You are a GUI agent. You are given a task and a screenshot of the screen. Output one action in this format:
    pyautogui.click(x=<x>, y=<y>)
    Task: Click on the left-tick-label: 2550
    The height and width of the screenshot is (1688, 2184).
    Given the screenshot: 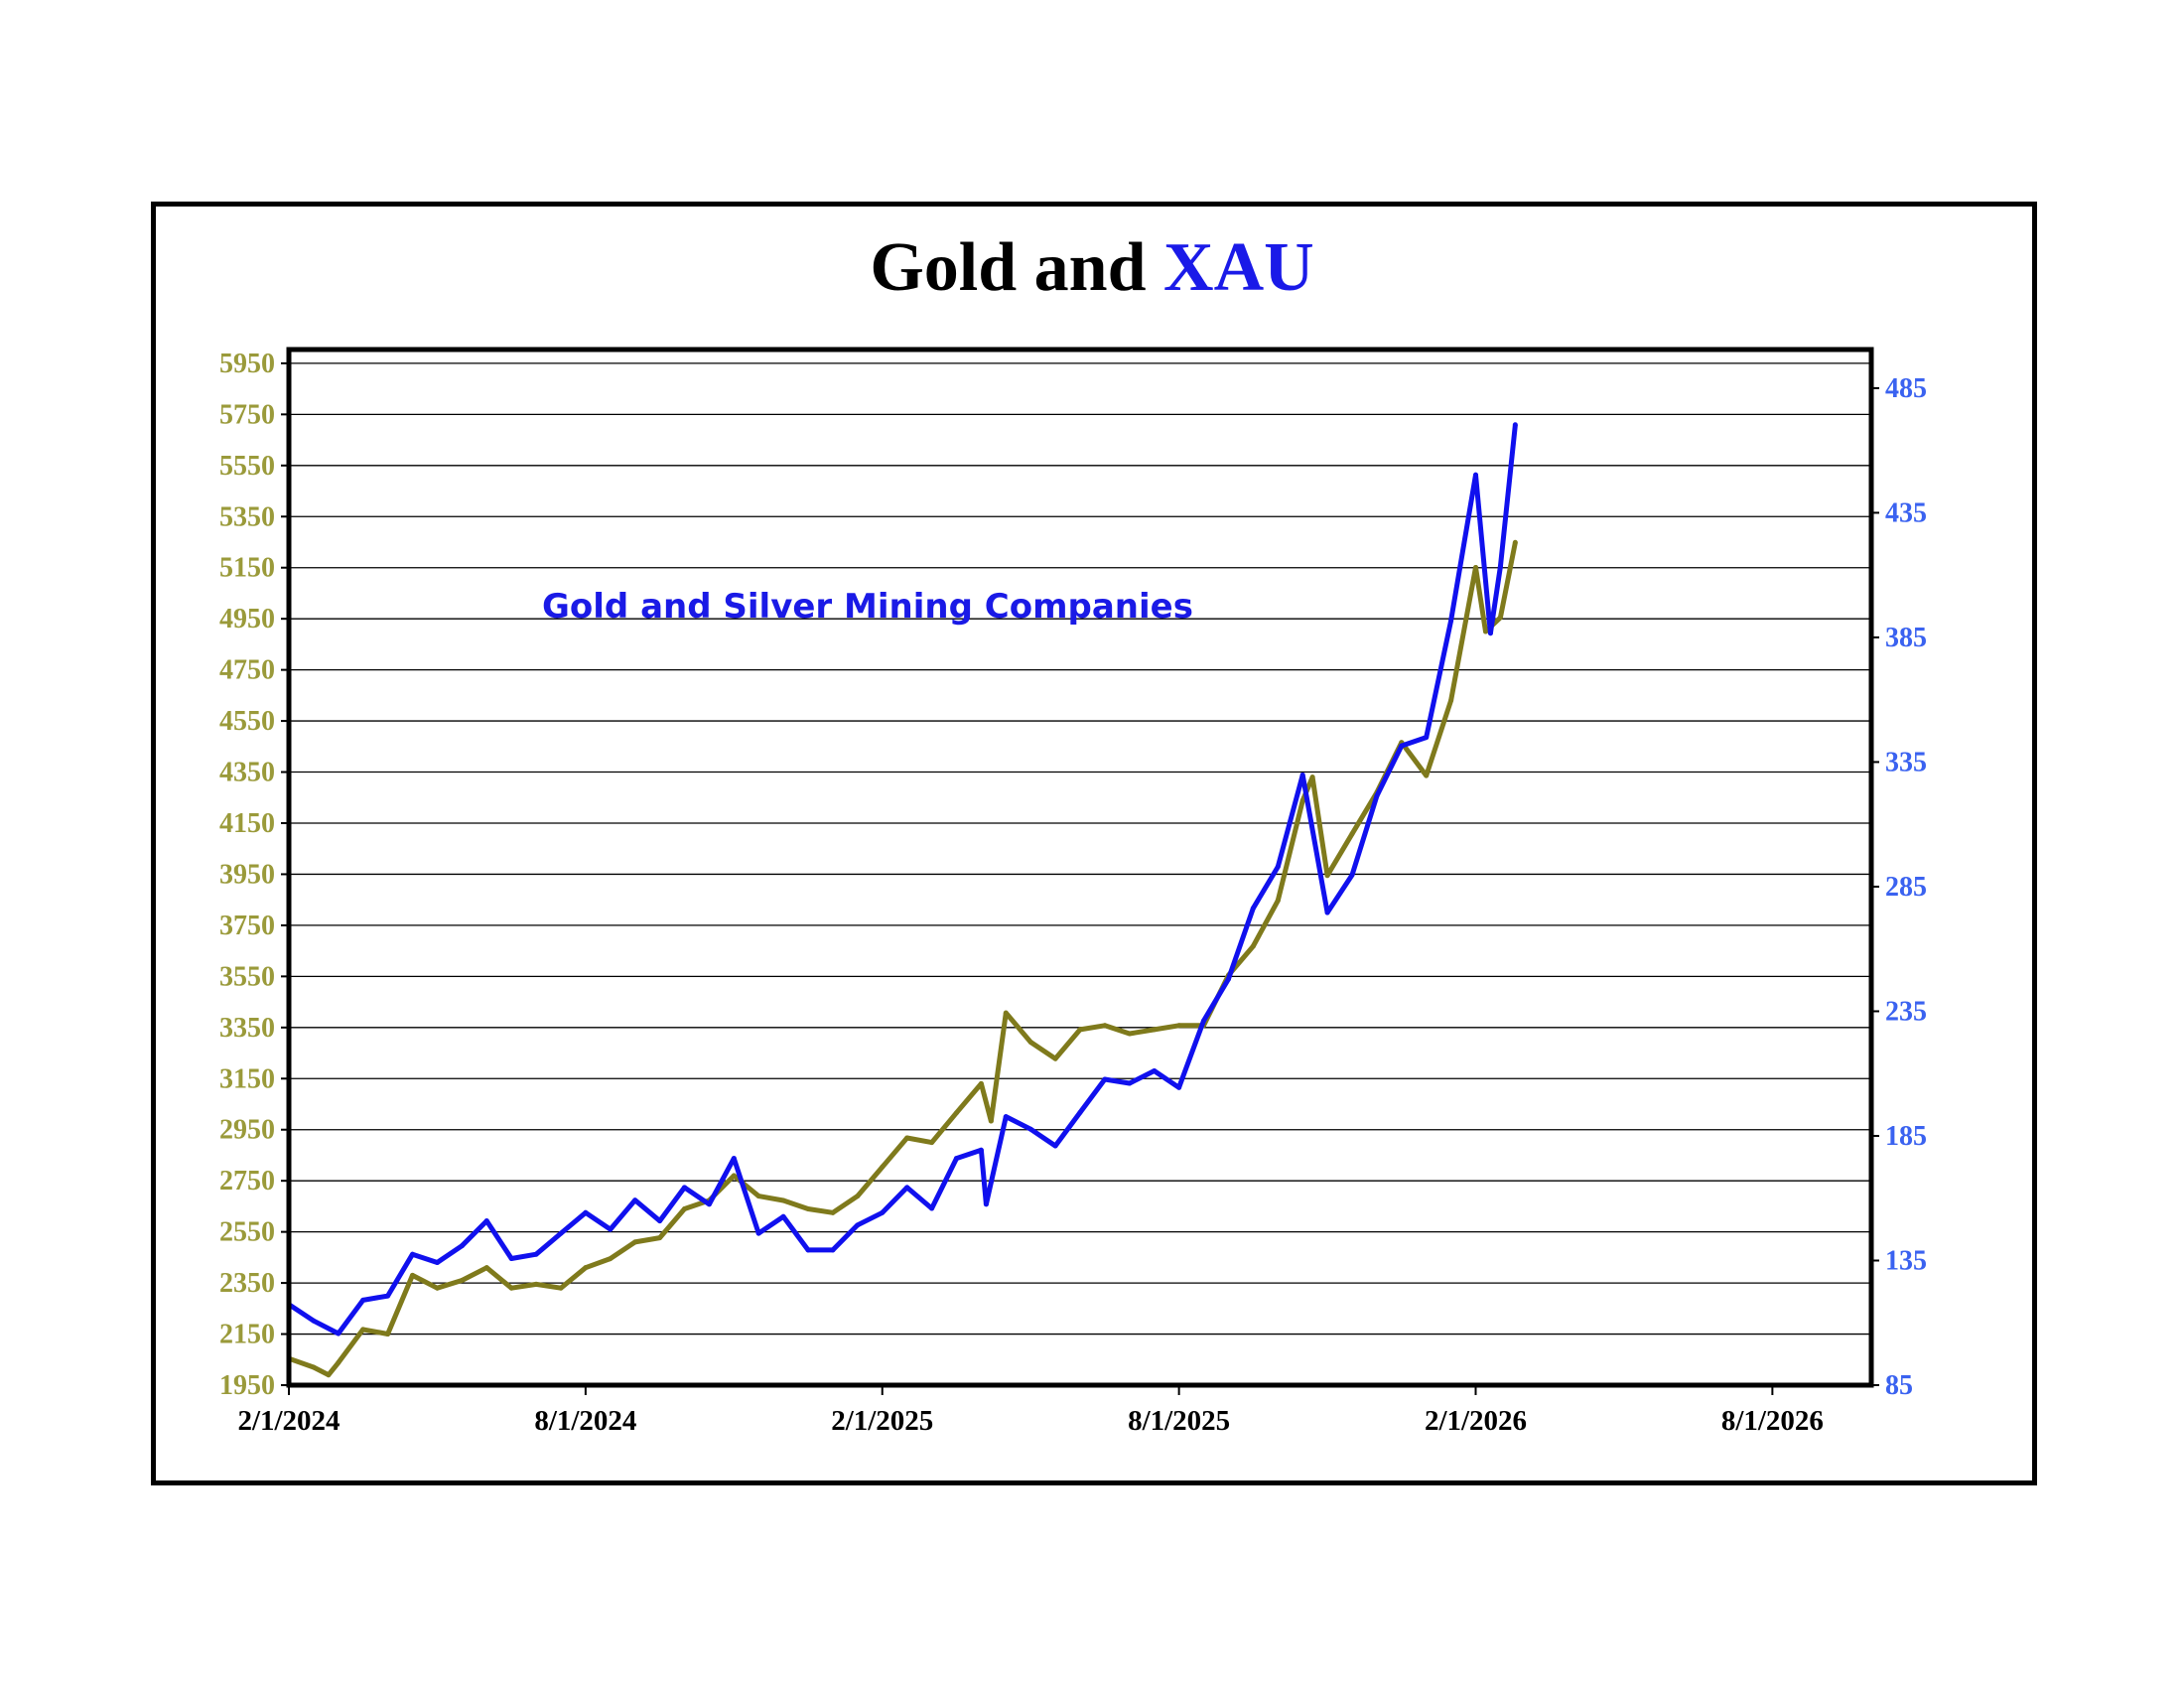 What is the action you would take?
    pyautogui.click(x=247, y=1232)
    